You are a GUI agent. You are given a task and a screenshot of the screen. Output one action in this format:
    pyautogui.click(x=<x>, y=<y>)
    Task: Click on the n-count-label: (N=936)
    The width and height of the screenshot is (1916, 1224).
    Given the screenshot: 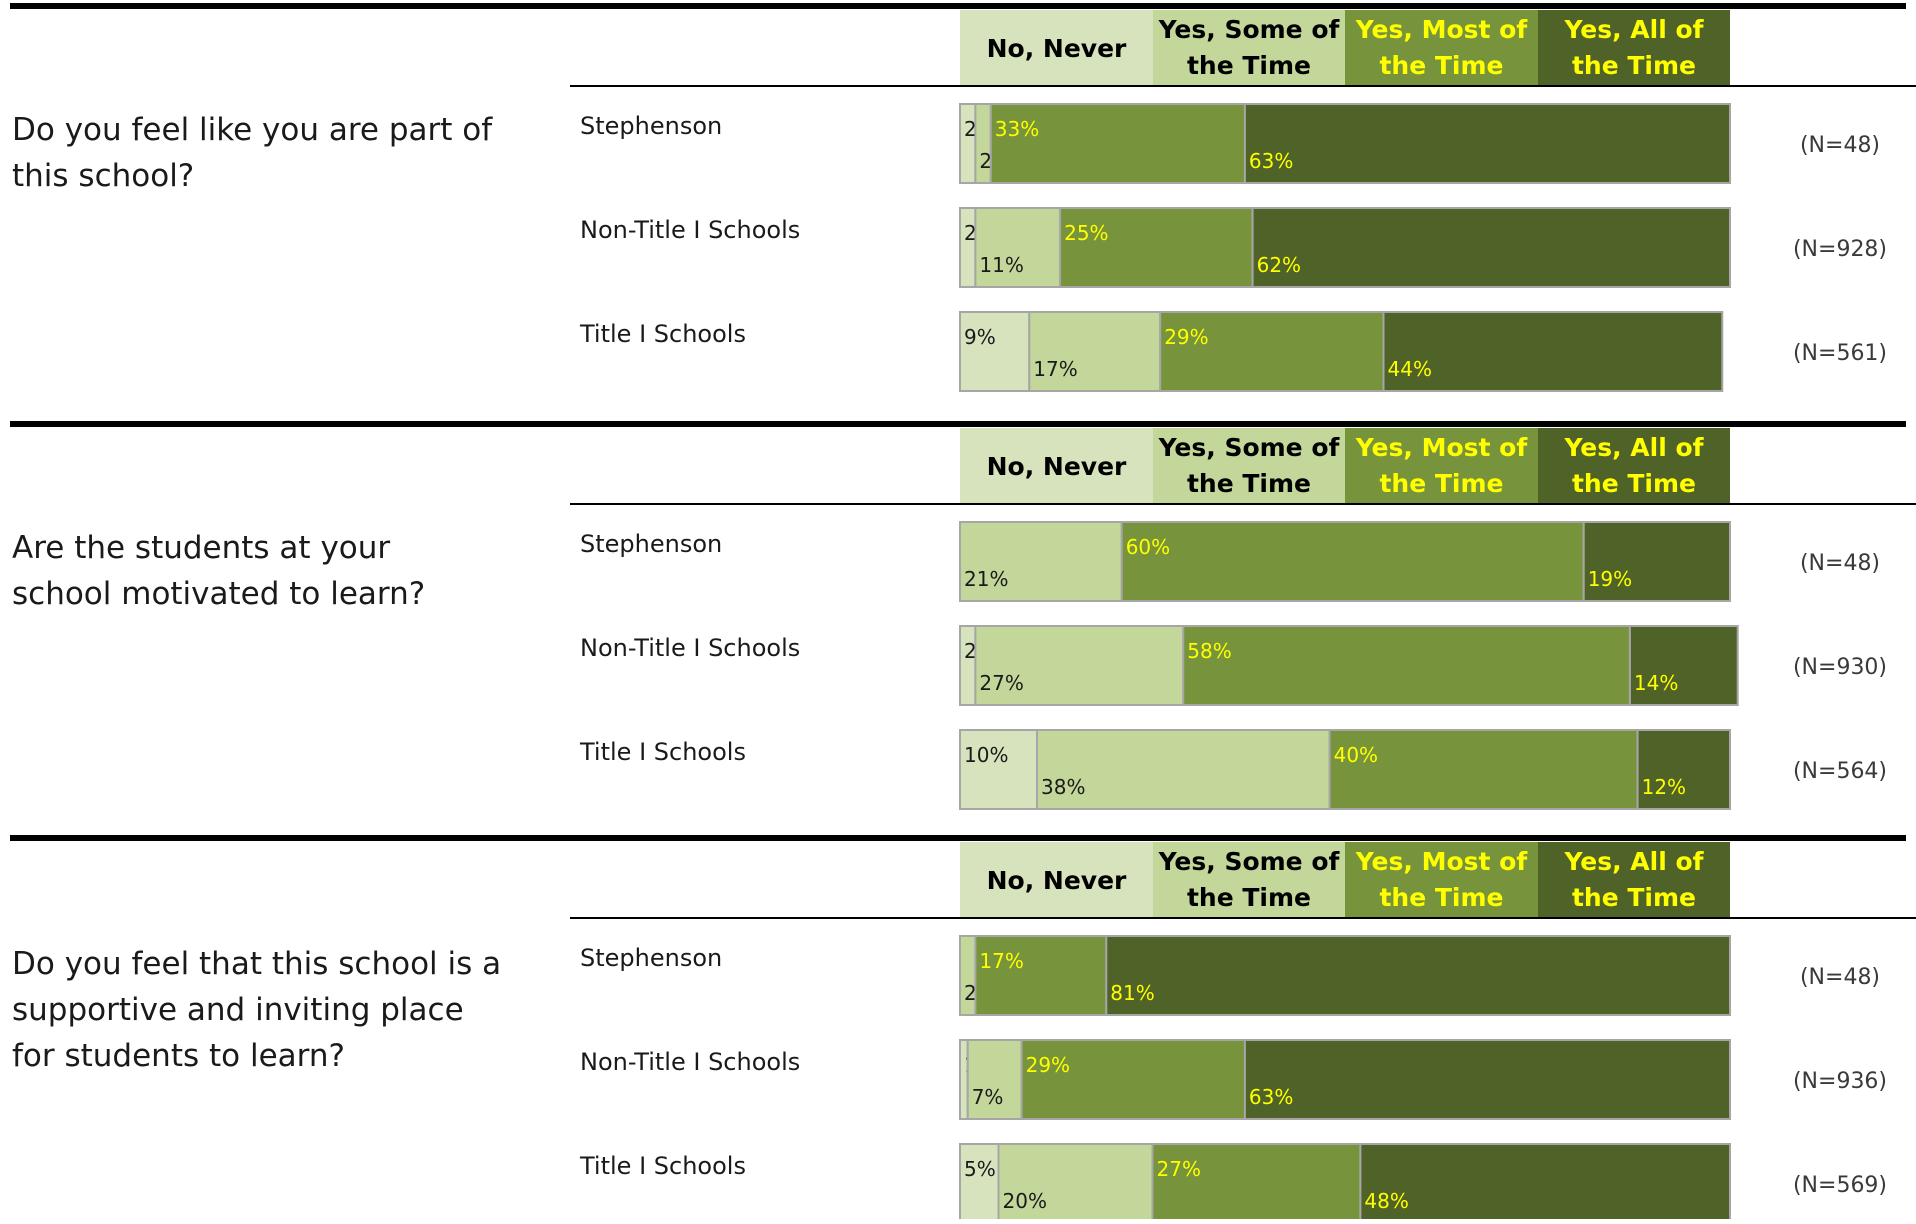 What is the action you would take?
    pyautogui.click(x=1840, y=1081)
    